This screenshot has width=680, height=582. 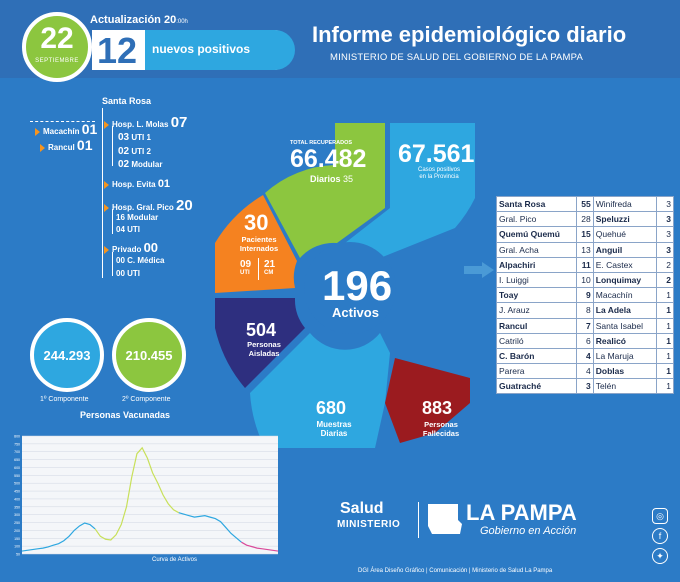 I want to click on locality-name: C. Barón, so click(x=536, y=356).